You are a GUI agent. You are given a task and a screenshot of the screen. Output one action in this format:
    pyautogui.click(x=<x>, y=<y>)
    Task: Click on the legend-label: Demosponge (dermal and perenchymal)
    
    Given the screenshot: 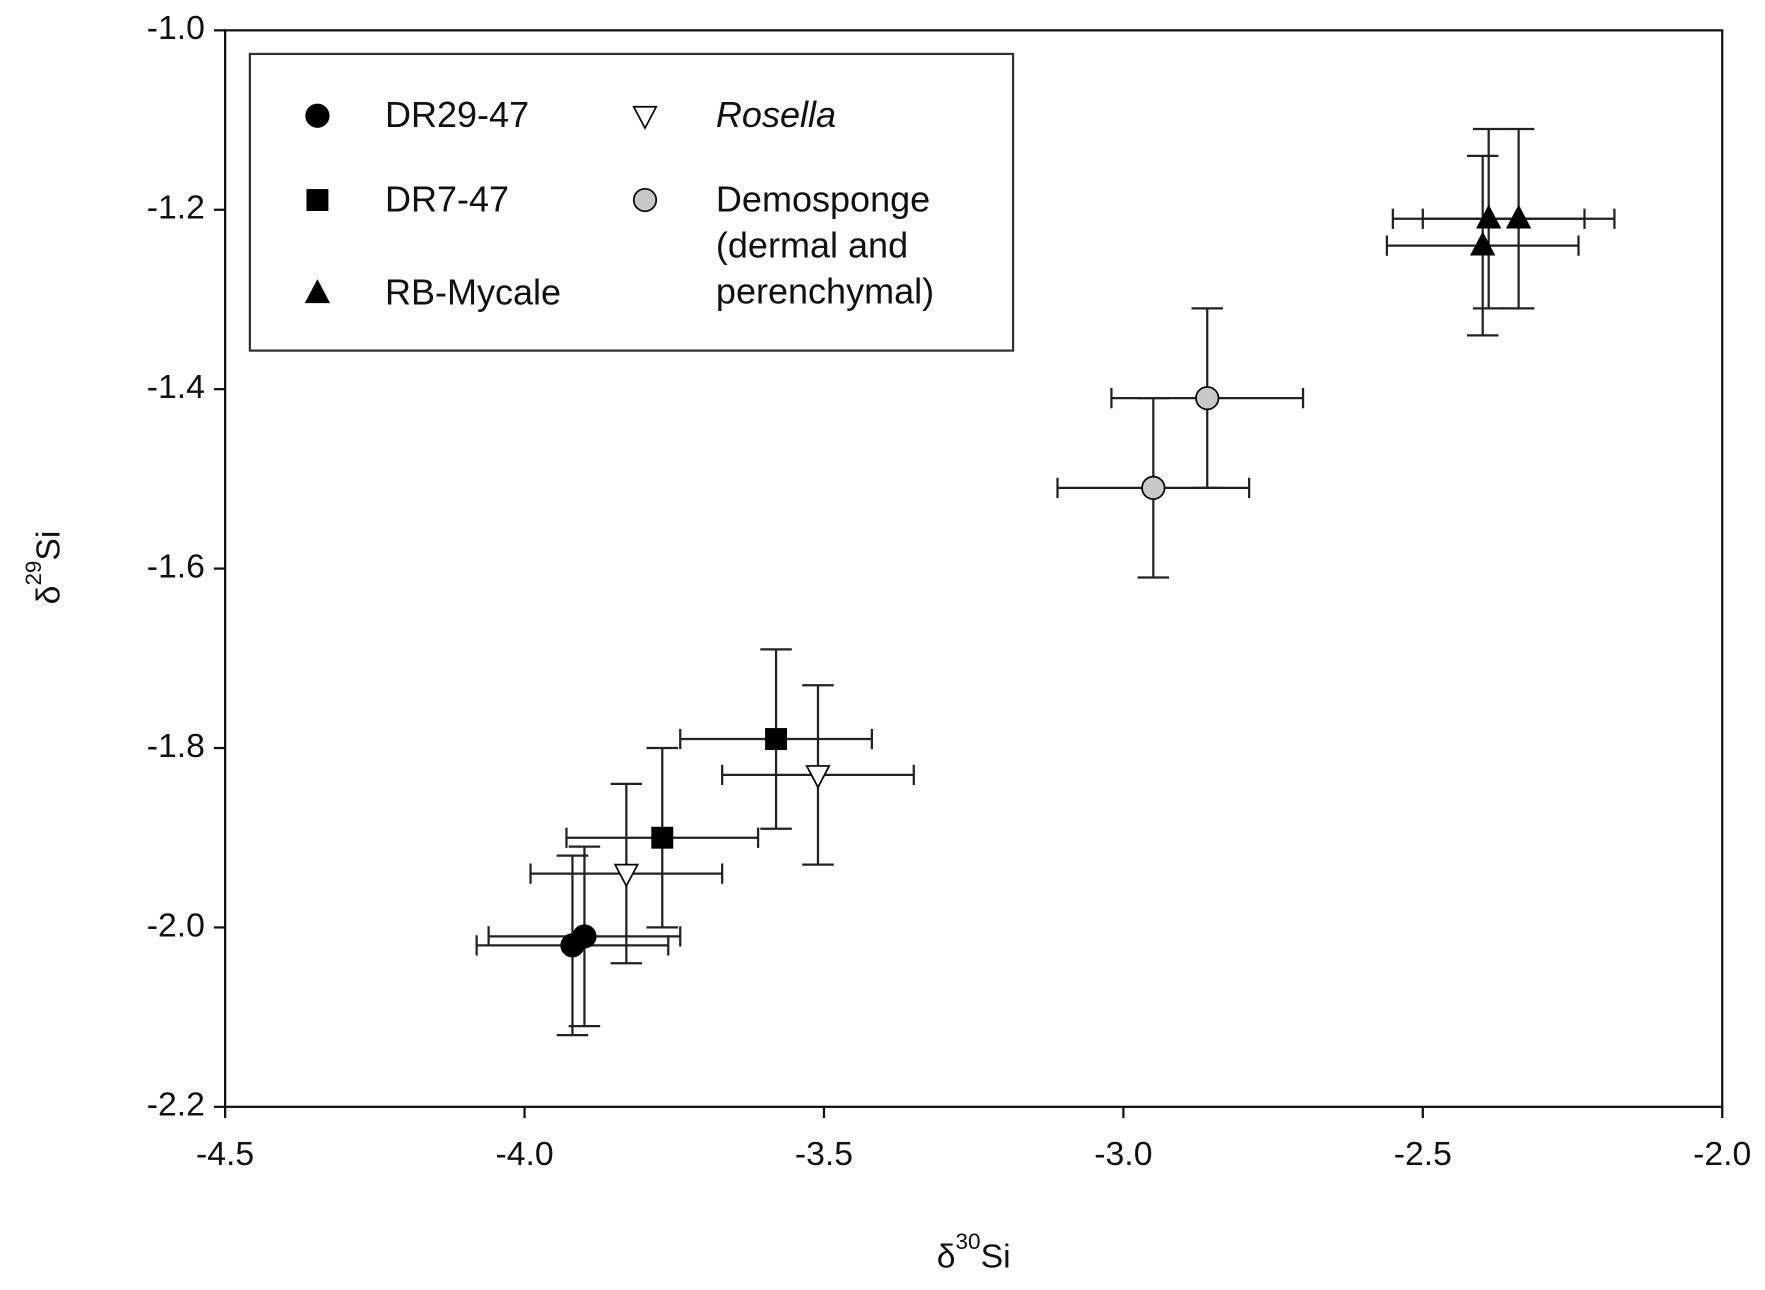 What is the action you would take?
    pyautogui.click(x=825, y=245)
    